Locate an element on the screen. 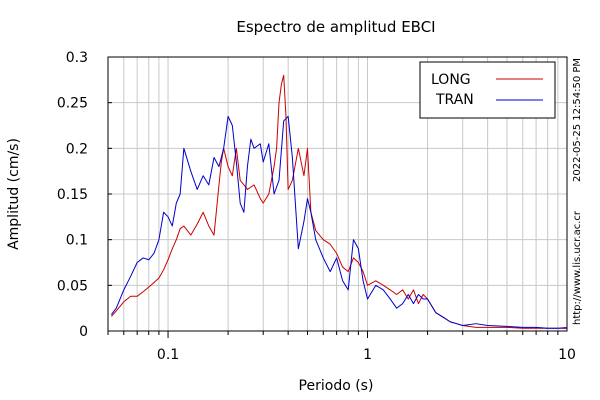  y-tick-label-6: 0.3 is located at coordinates (77, 58).